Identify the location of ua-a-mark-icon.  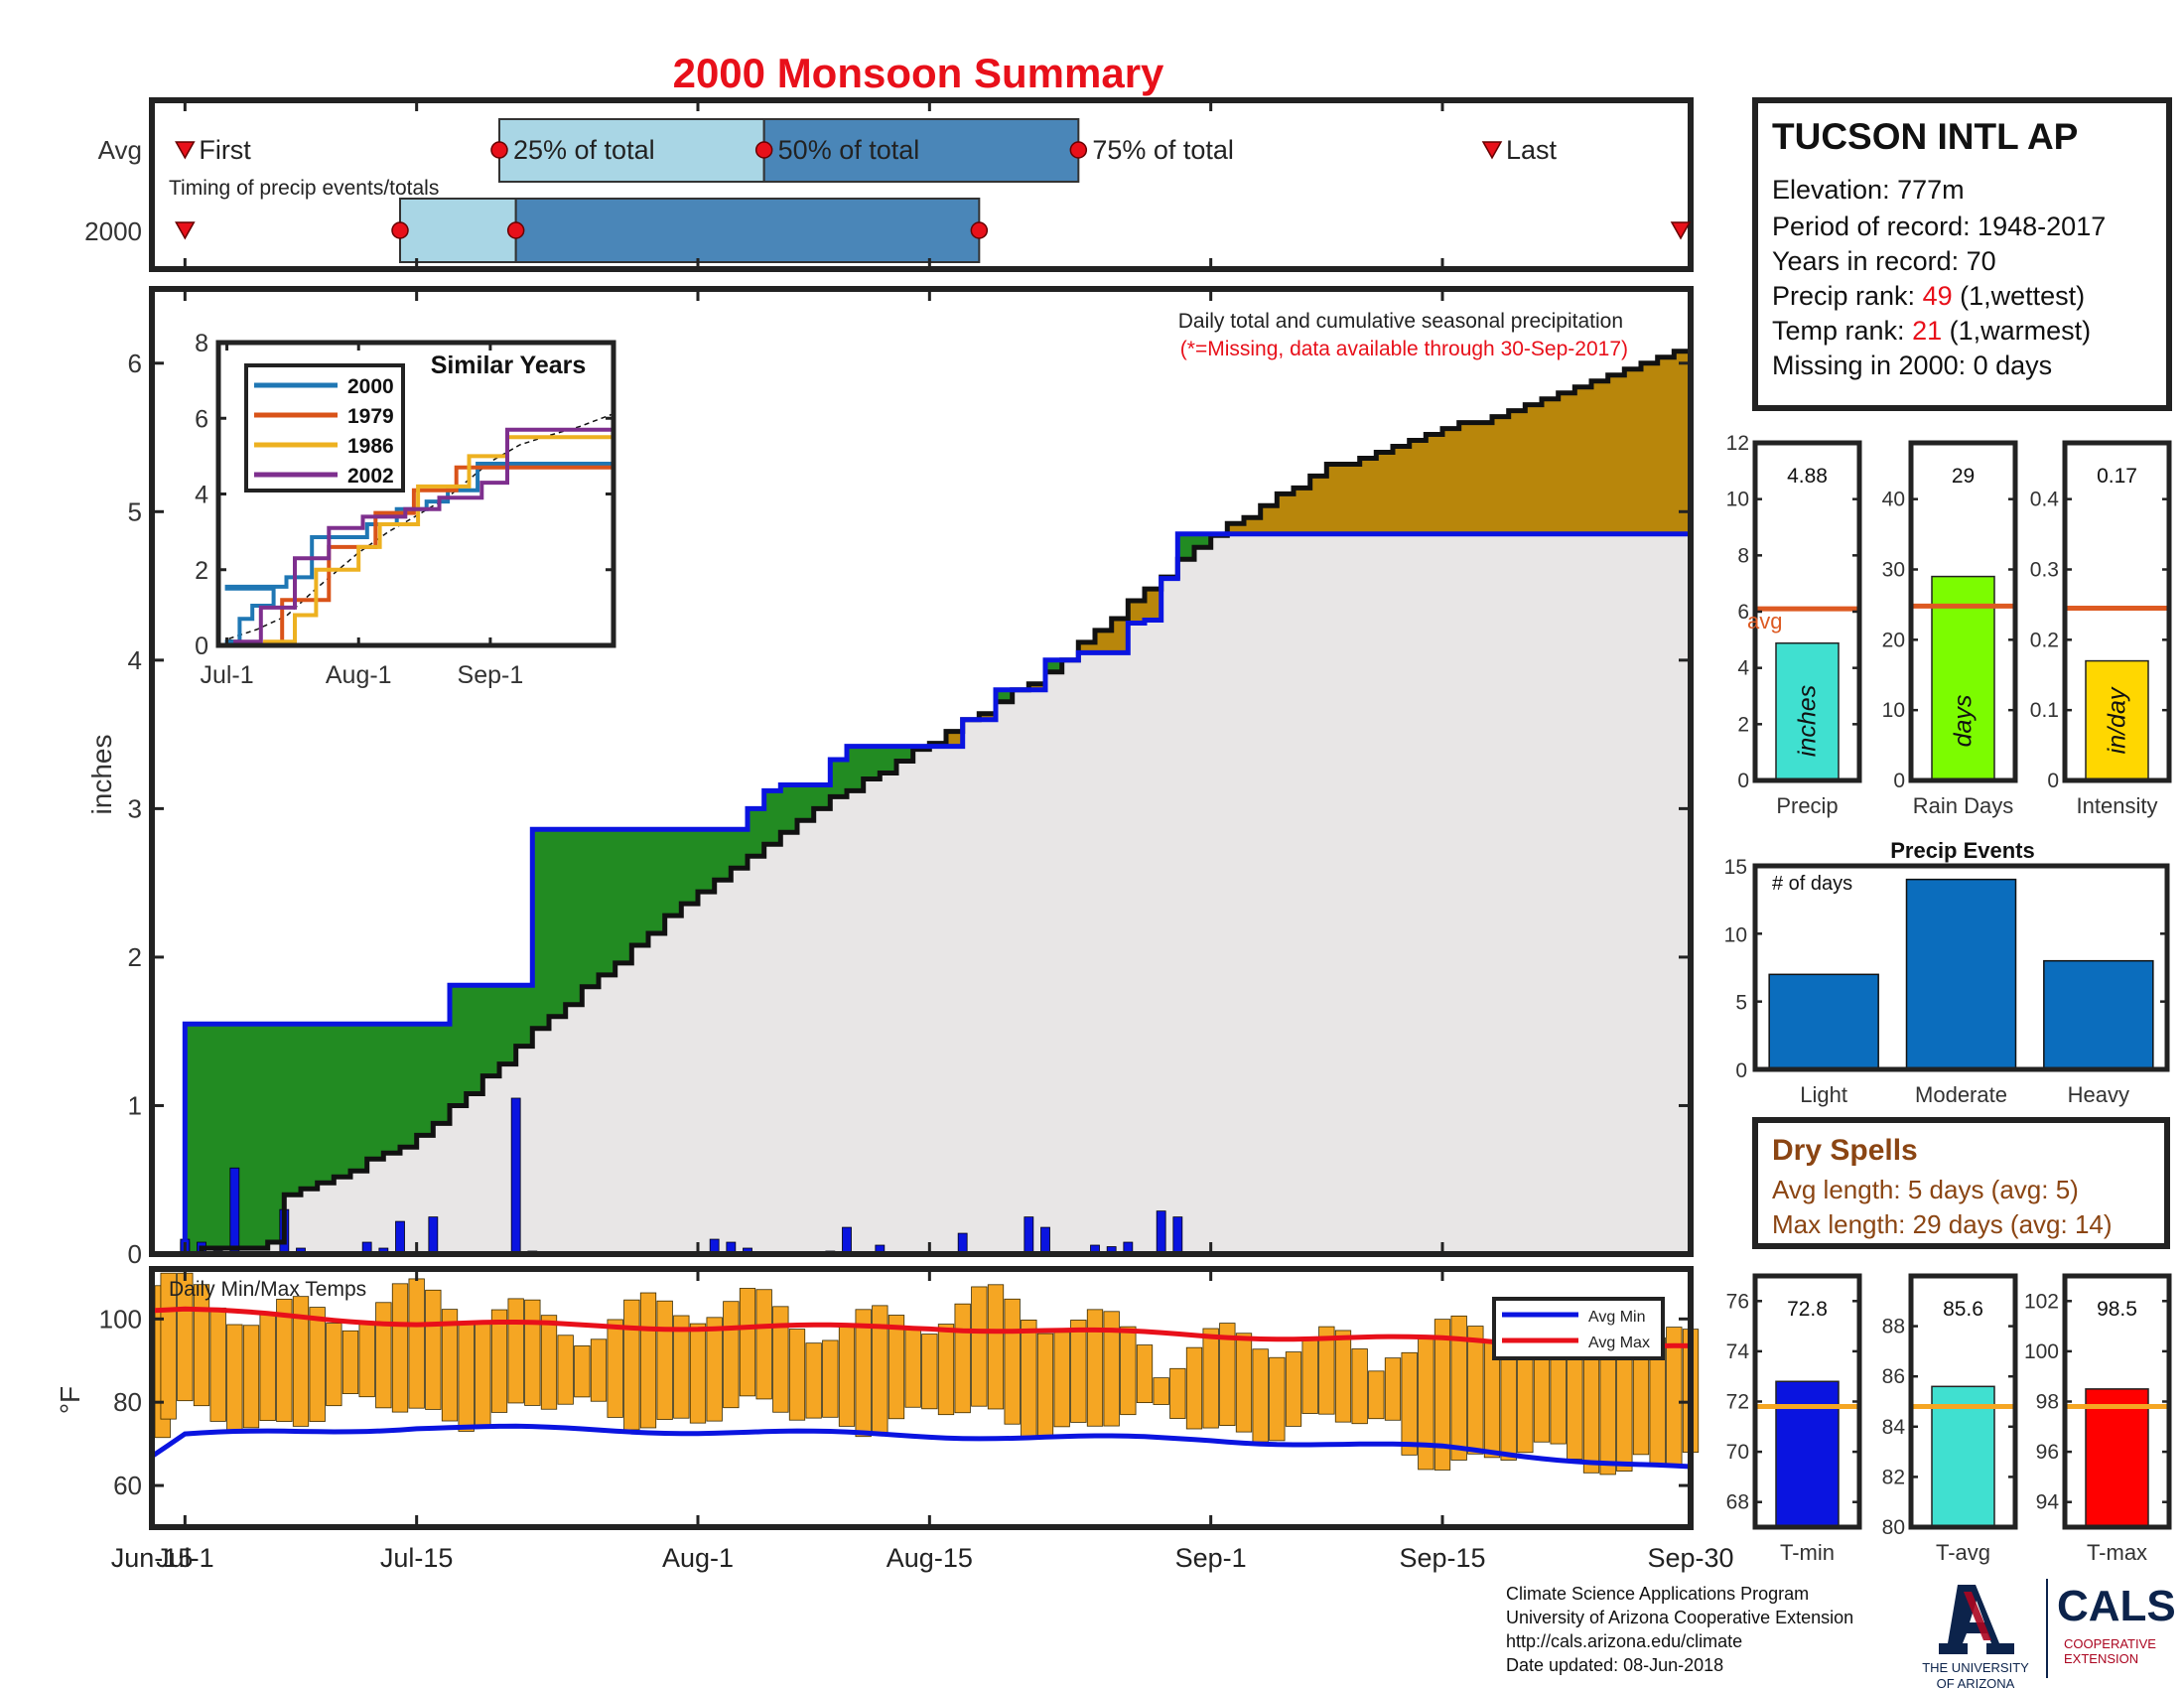
(1976, 1619).